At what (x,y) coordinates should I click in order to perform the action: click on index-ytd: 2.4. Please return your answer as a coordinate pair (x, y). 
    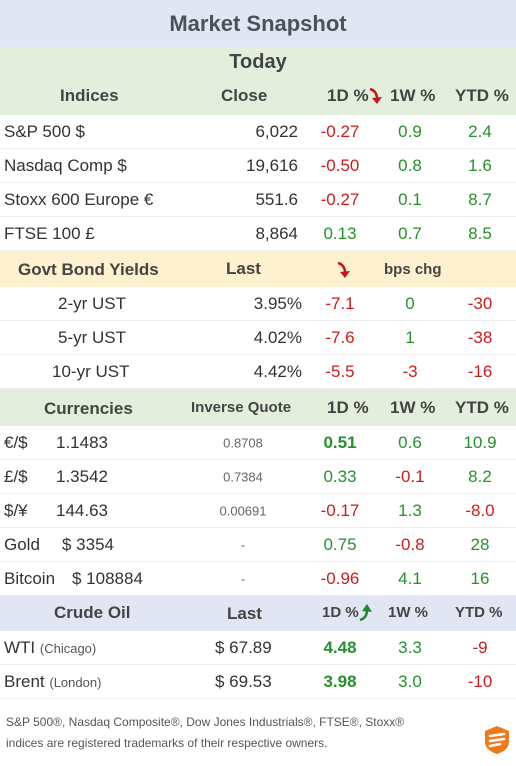
    Looking at the image, I should click on (480, 131).